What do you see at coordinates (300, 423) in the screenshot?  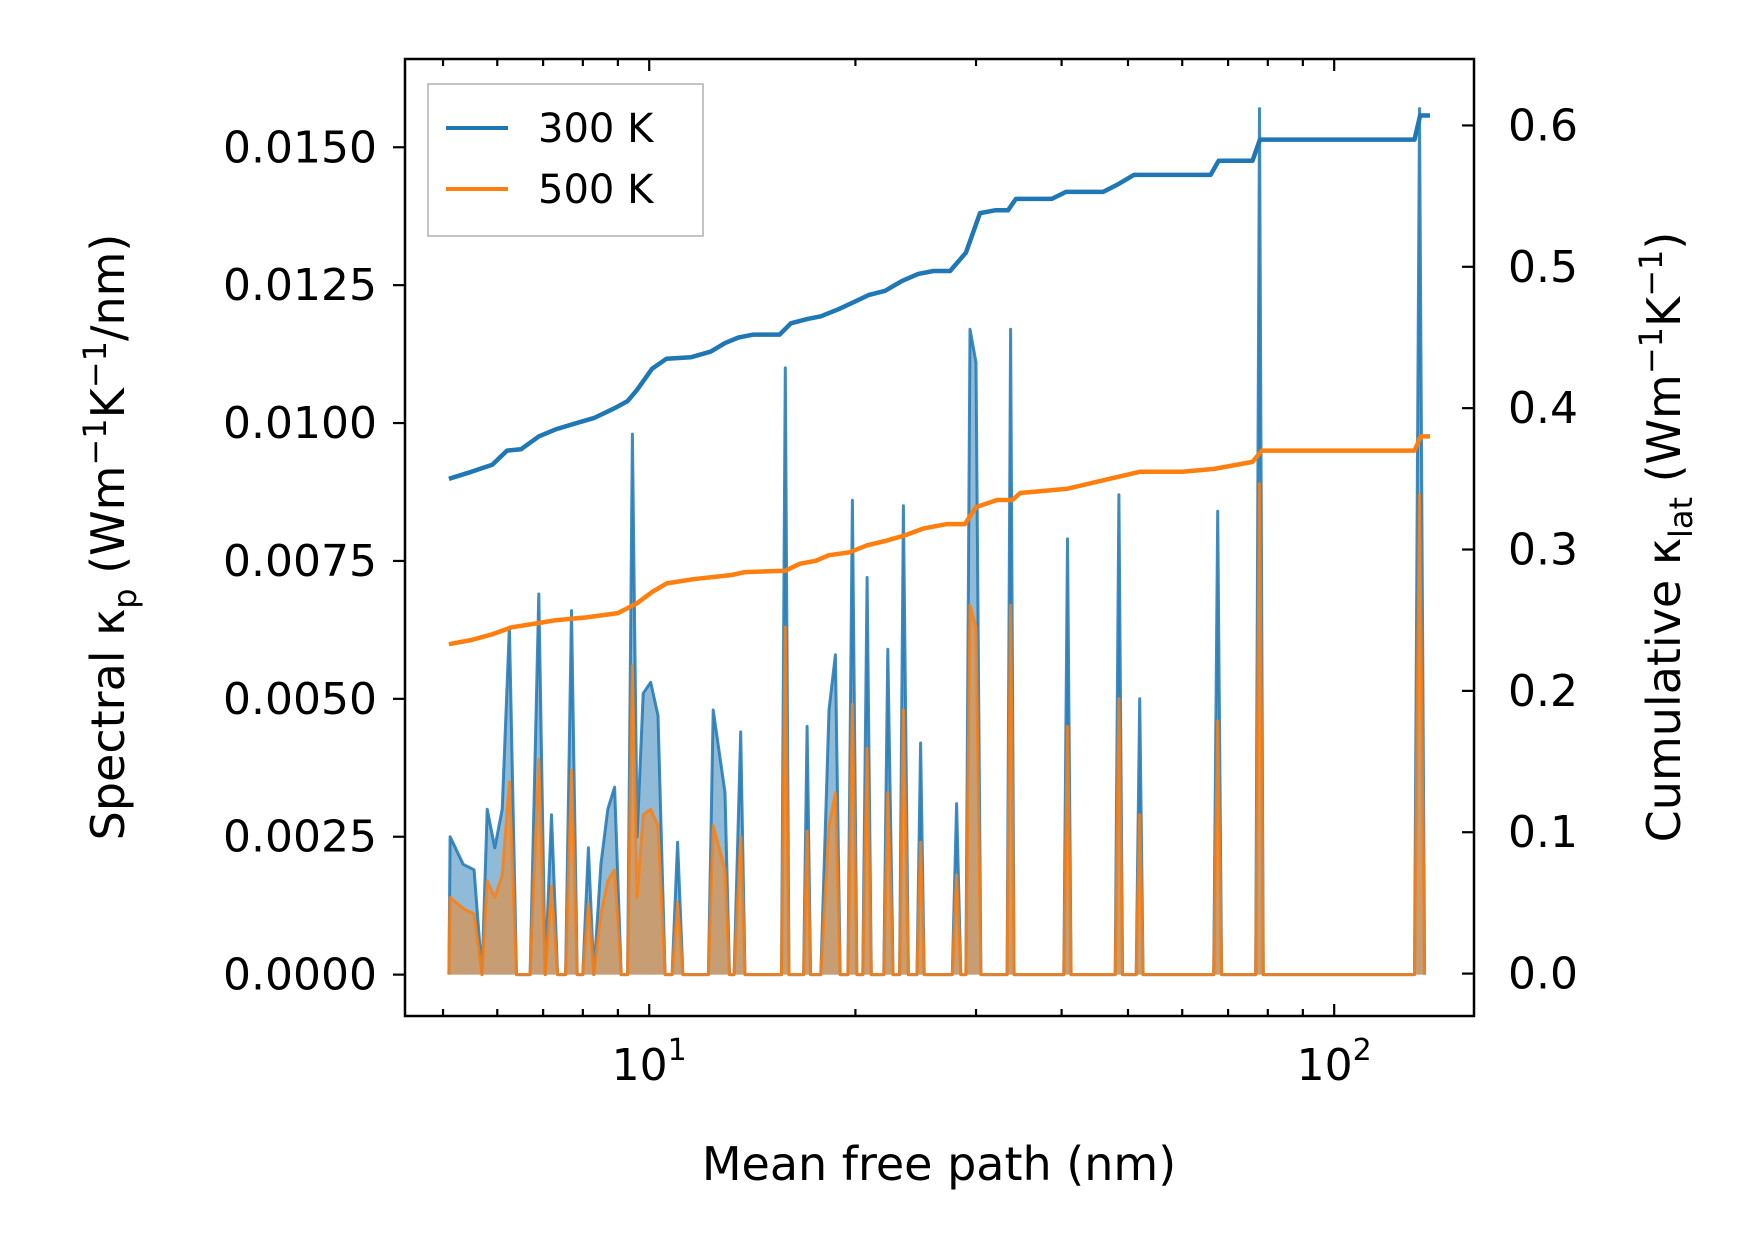 I see `y-tick-label-left: 0.0100` at bounding box center [300, 423].